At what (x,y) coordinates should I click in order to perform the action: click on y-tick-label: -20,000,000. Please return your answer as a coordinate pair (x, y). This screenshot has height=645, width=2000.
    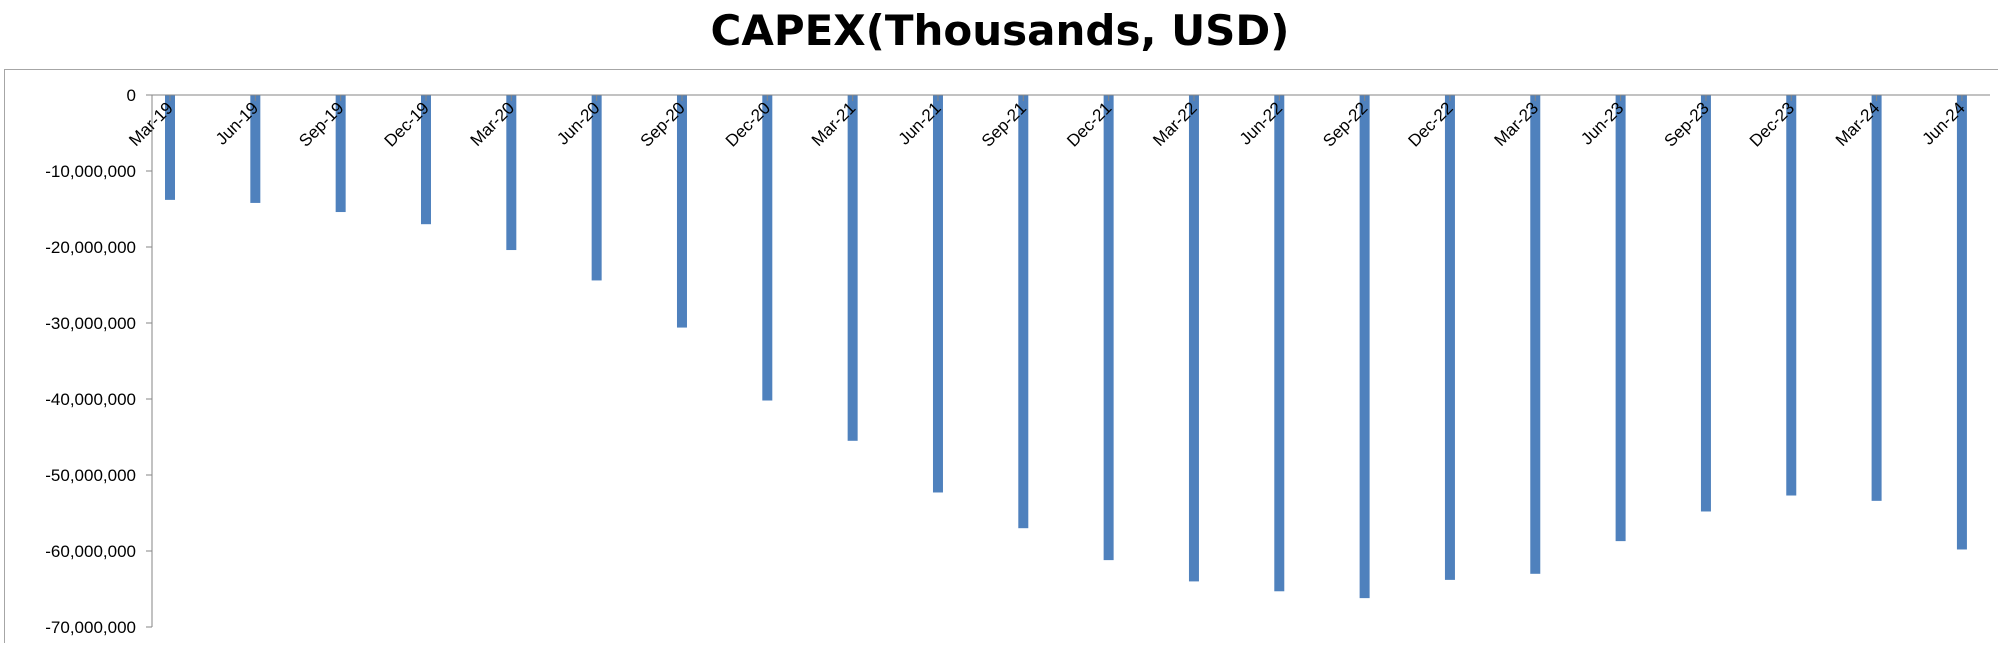
    Looking at the image, I should click on (90, 247).